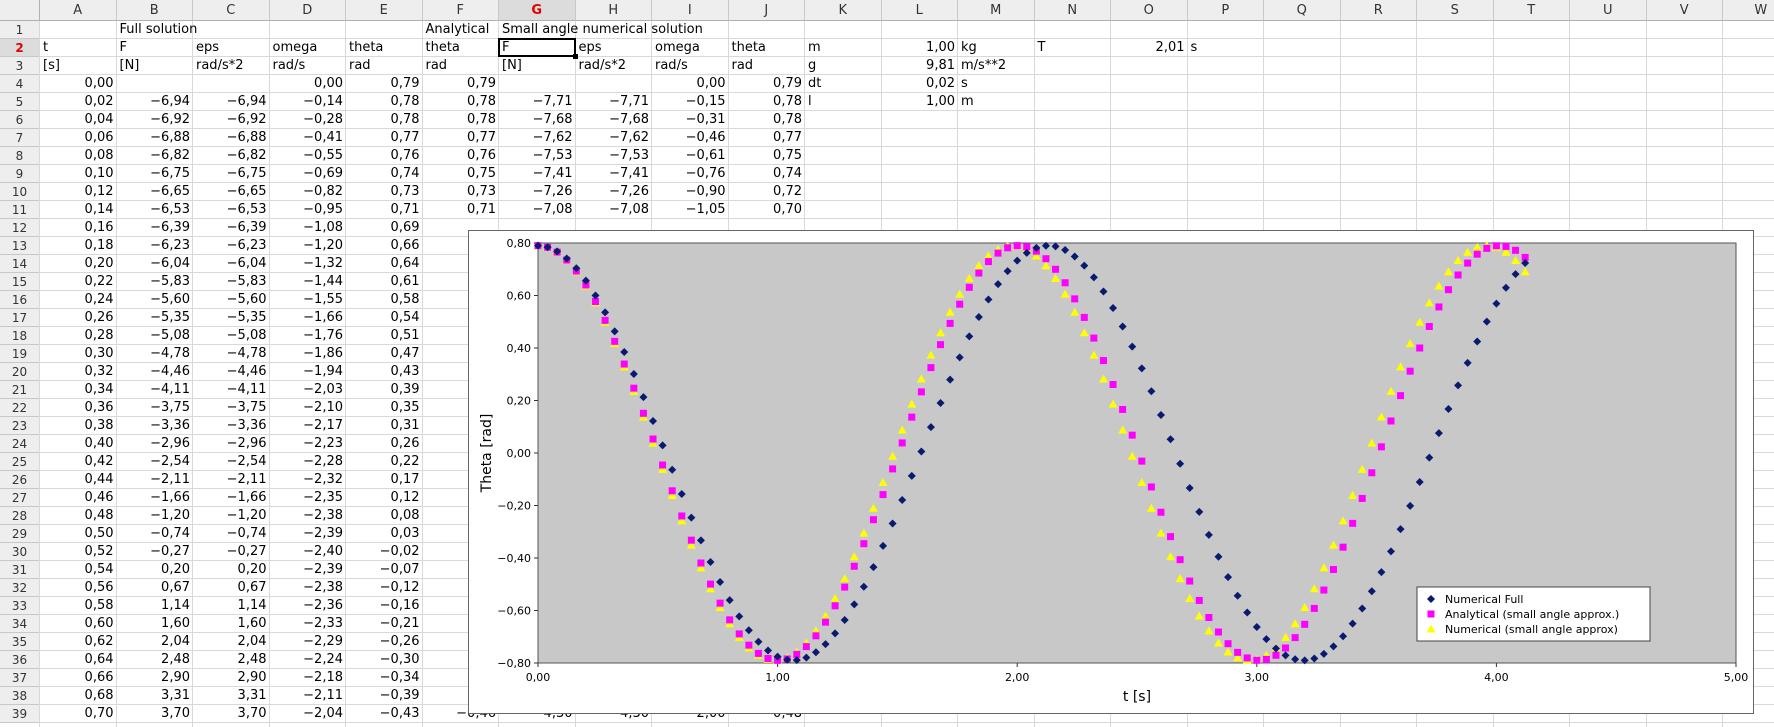 This screenshot has width=1774, height=727. I want to click on column-header-e: E, so click(384, 10).